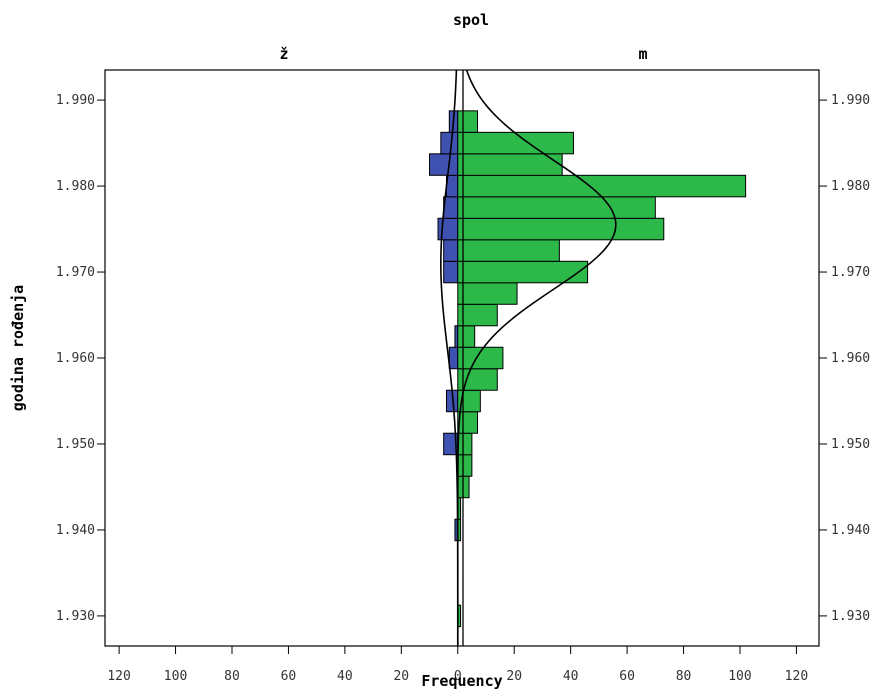 Image resolution: width=896 pixels, height=691 pixels. What do you see at coordinates (283, 54) in the screenshot?
I see `panel-label-left: ž` at bounding box center [283, 54].